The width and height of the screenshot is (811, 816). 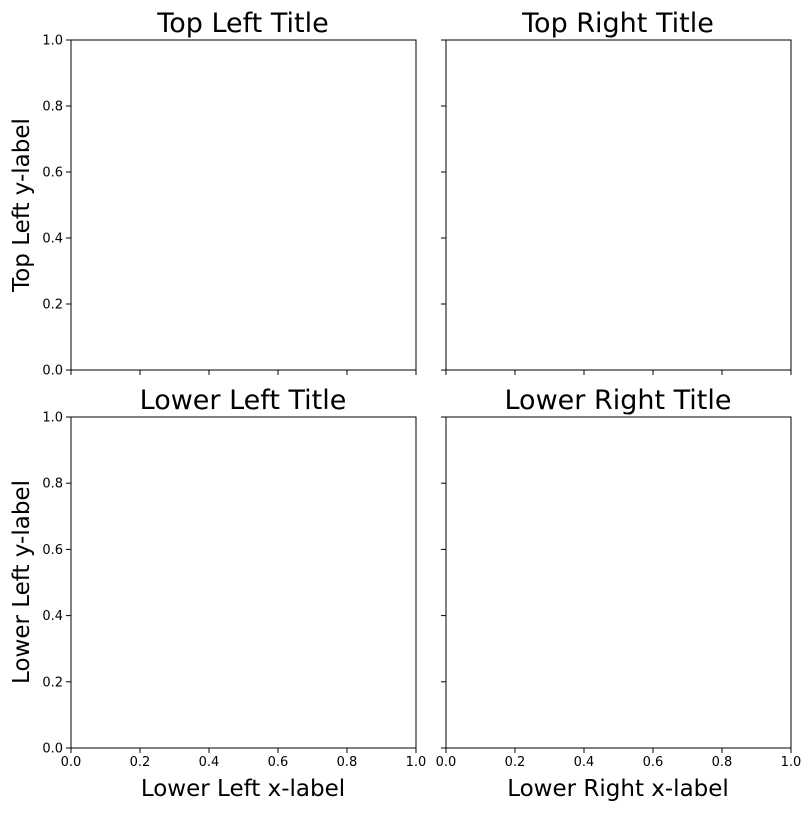 I want to click on panel-title: Lower Right Title, so click(x=617, y=400).